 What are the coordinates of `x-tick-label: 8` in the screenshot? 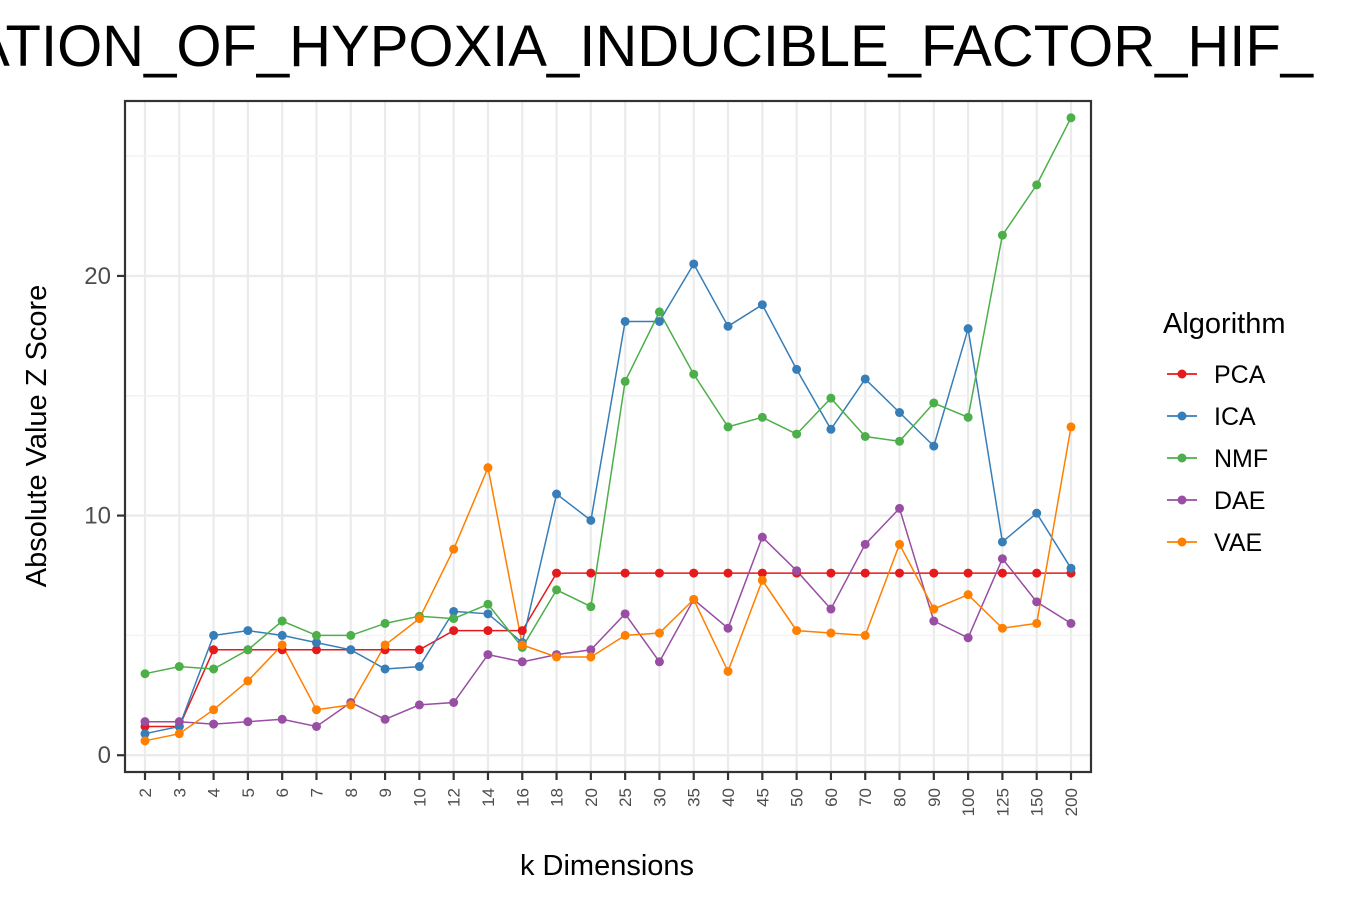 It's located at (351, 792).